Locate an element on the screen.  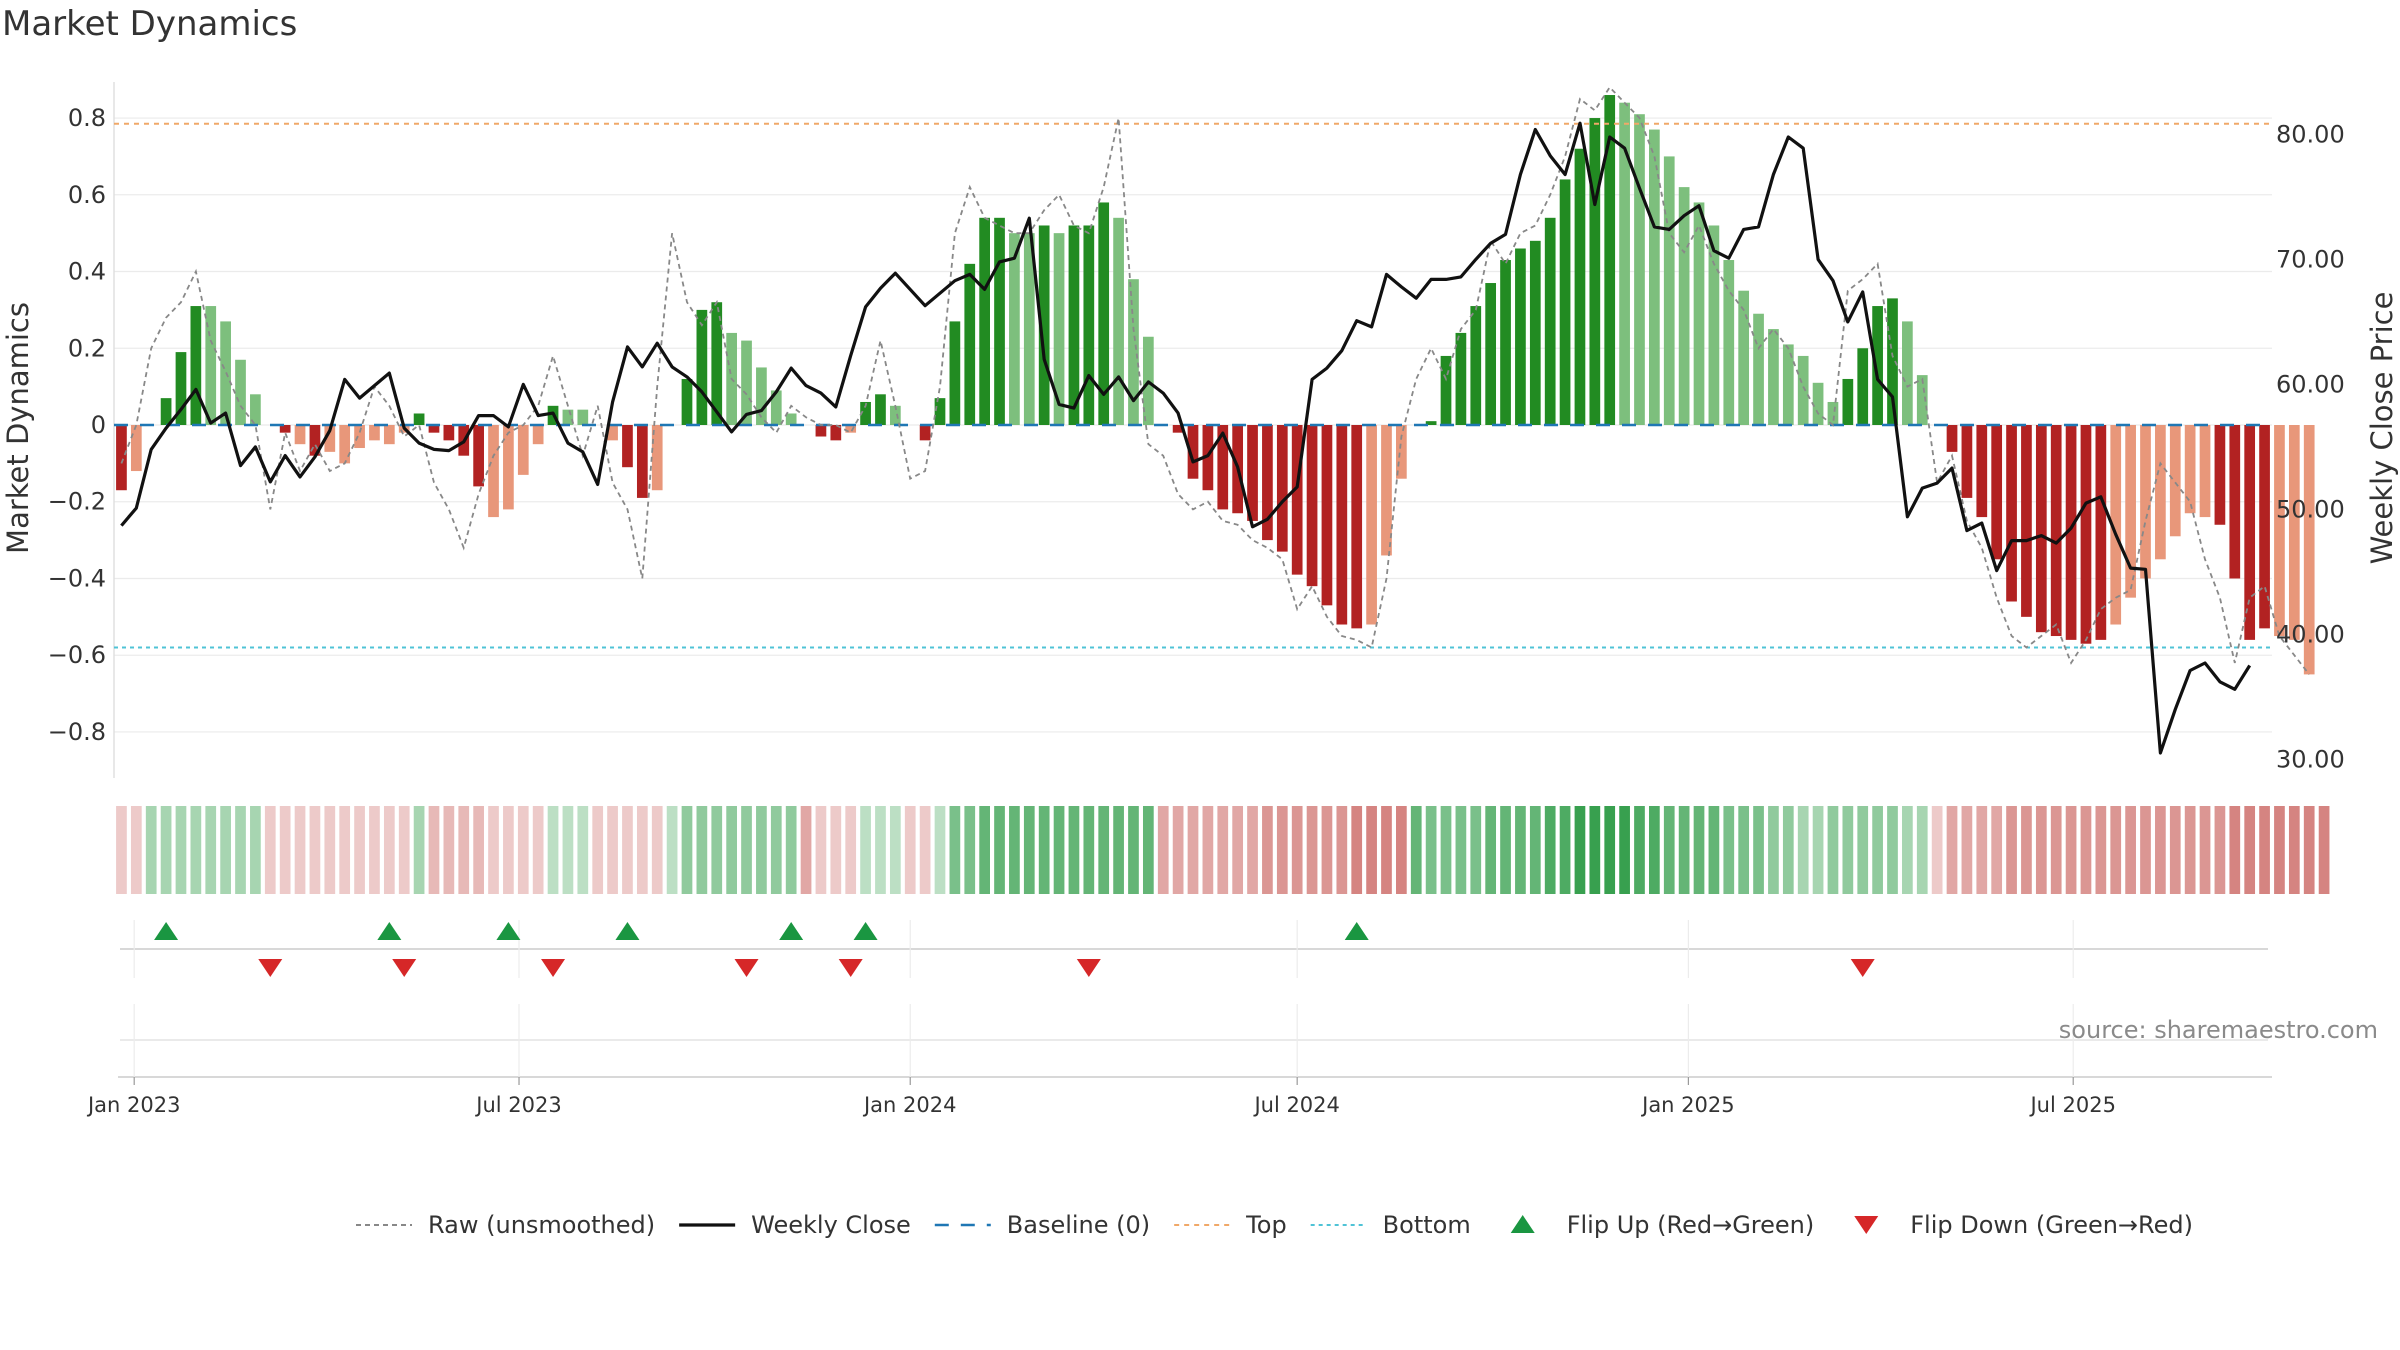
y2-tick-label: 80.00 is located at coordinates (2310, 134).